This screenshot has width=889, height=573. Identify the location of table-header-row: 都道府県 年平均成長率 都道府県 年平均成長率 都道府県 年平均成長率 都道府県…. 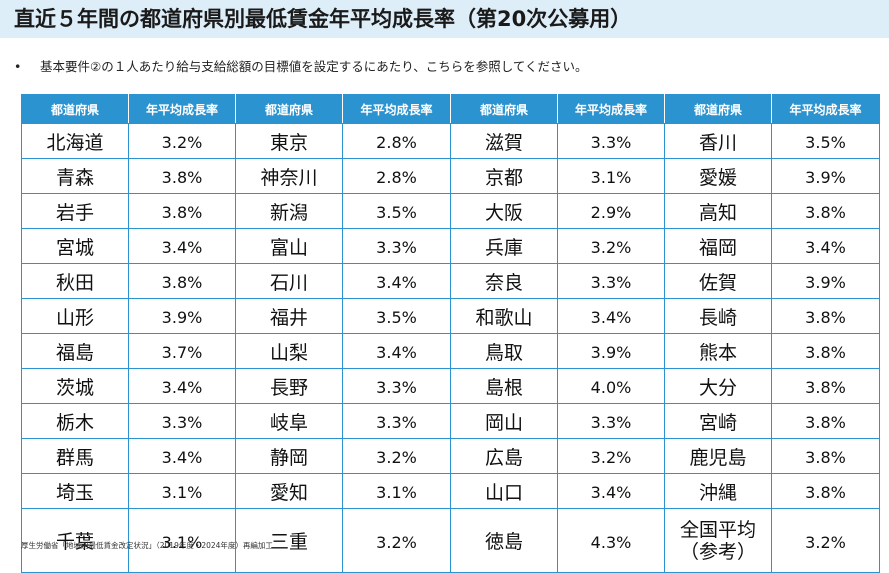
(450, 109).